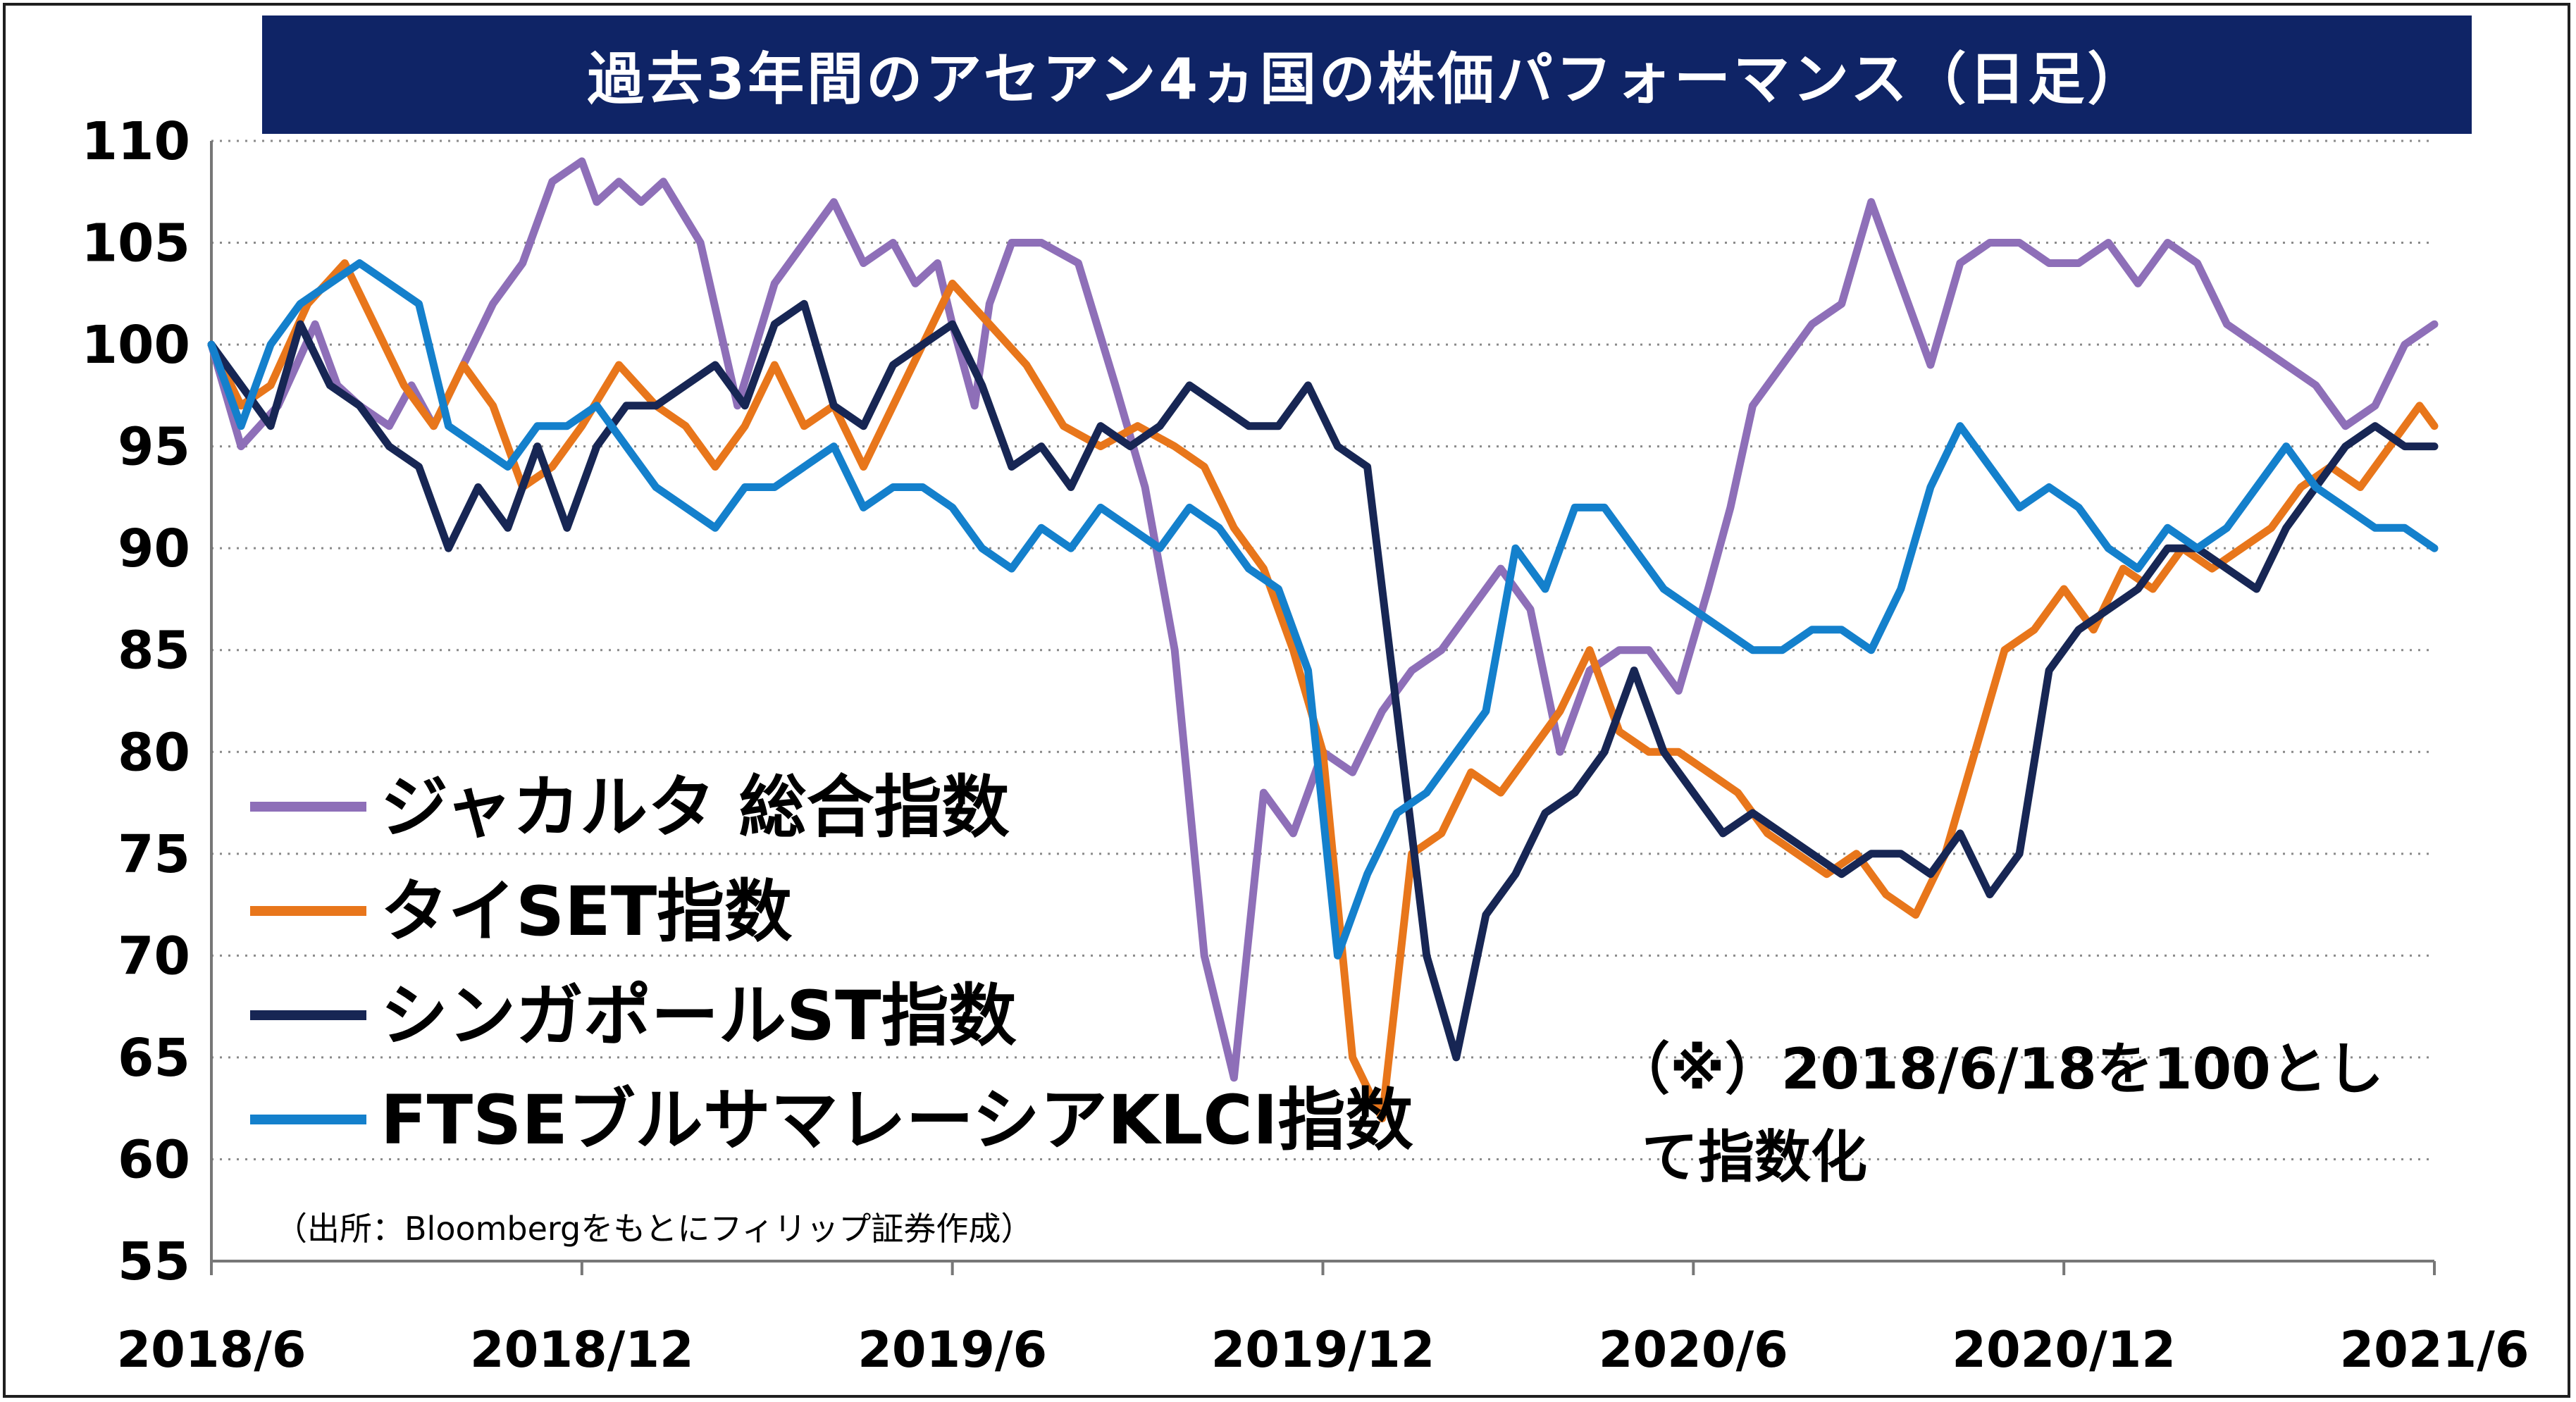 The width and height of the screenshot is (2576, 1402). What do you see at coordinates (154, 1058) in the screenshot?
I see `y-tick-65: 65` at bounding box center [154, 1058].